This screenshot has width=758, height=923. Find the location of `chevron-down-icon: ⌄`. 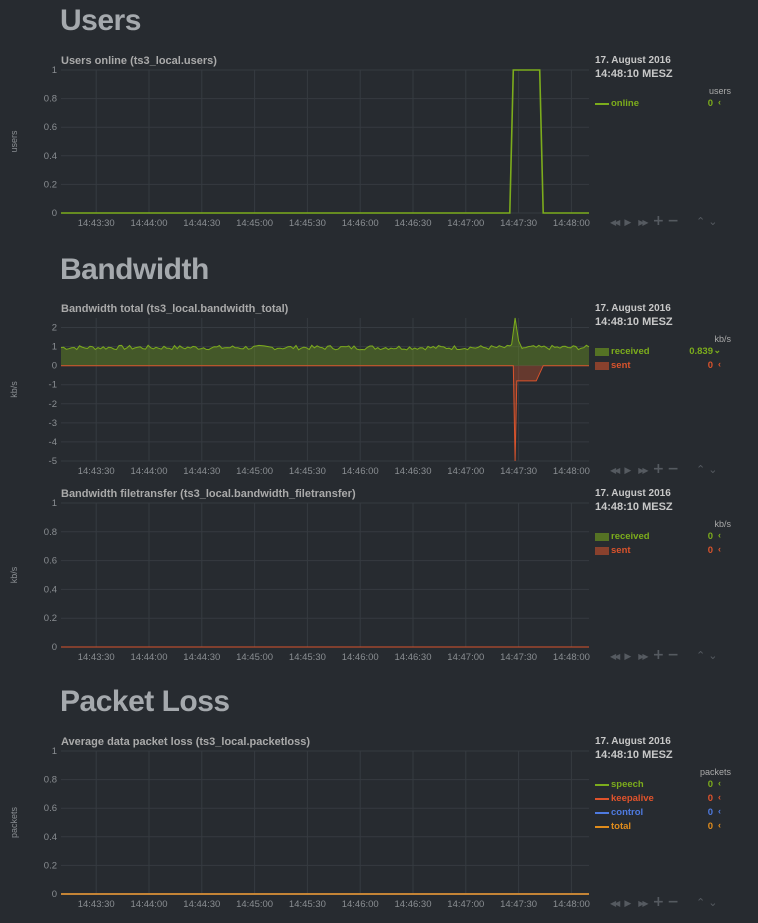

chevron-down-icon: ⌄ is located at coordinates (717, 350).